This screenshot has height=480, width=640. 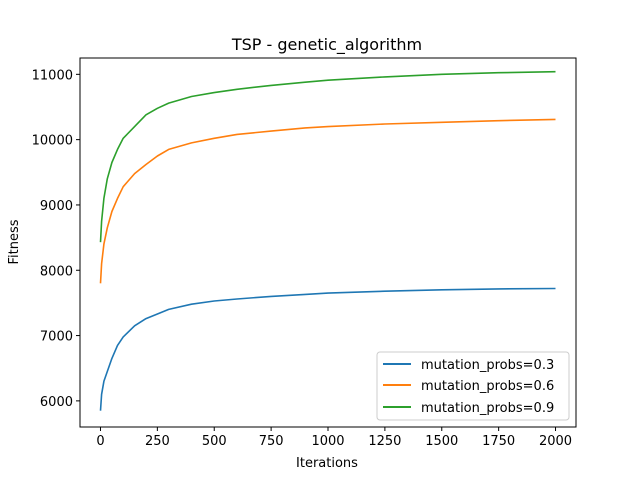 What do you see at coordinates (487, 365) in the screenshot?
I see `legend-label-0: mutation_probs=0.3` at bounding box center [487, 365].